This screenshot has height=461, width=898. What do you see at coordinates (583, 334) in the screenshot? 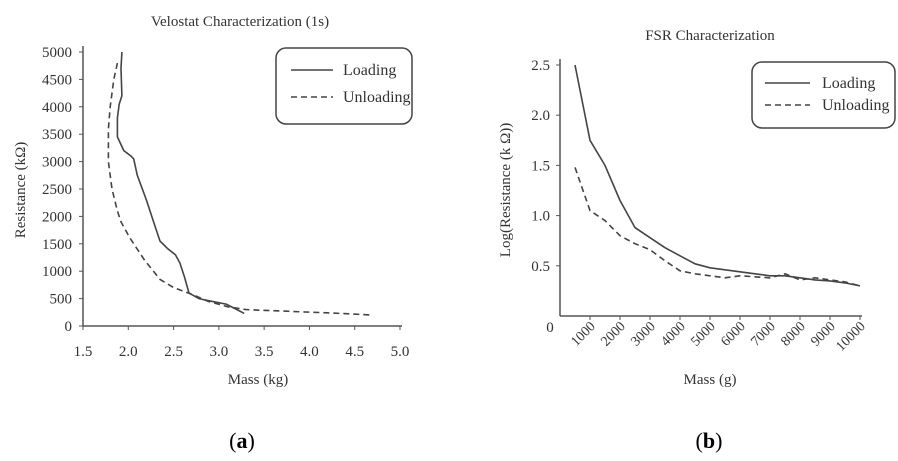
I see `x-tick-label: 1000` at bounding box center [583, 334].